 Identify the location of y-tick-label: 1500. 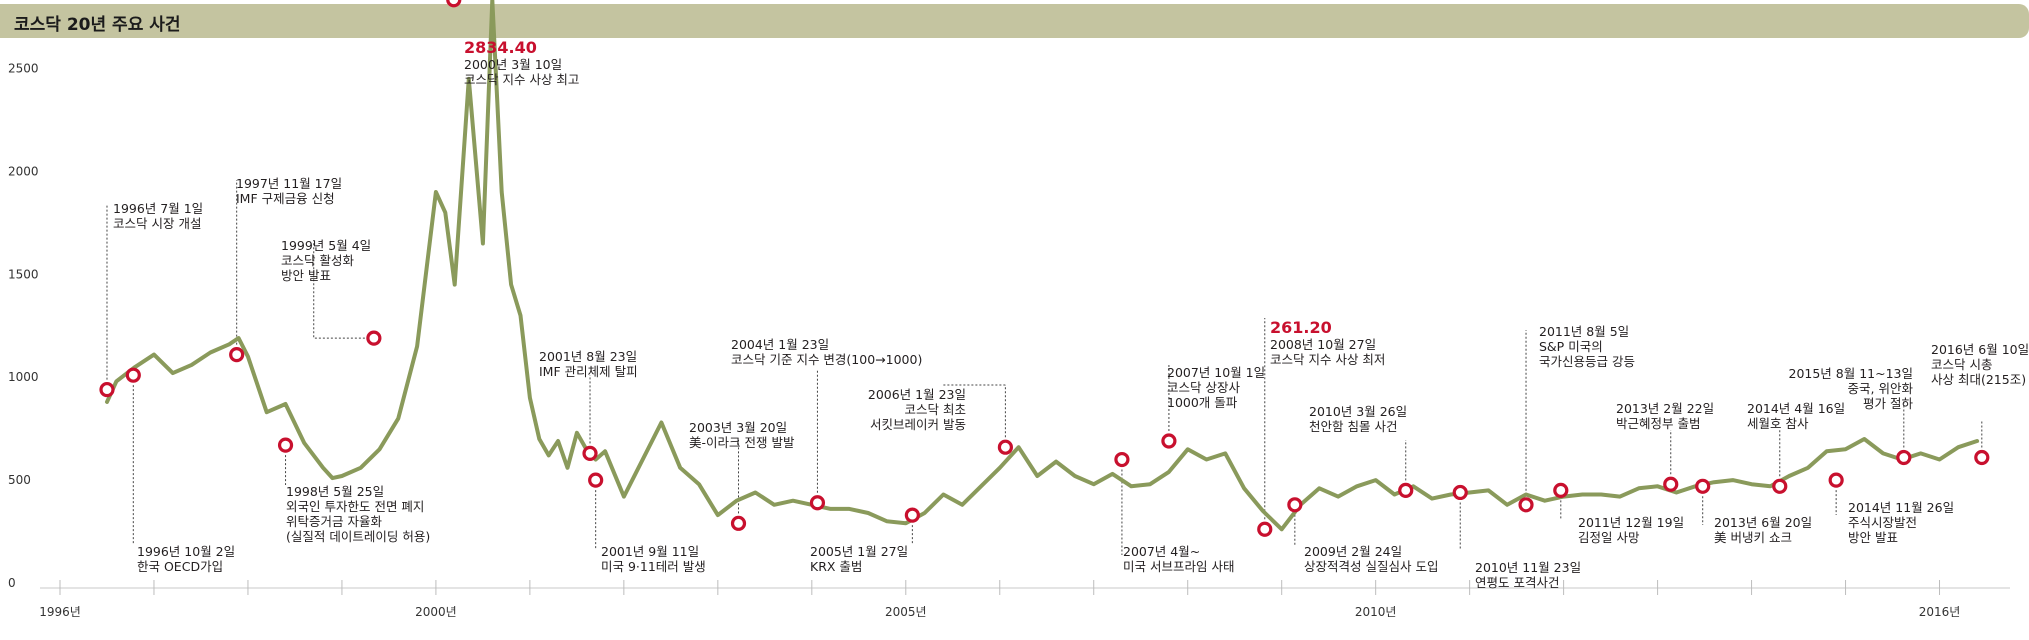
(23, 274).